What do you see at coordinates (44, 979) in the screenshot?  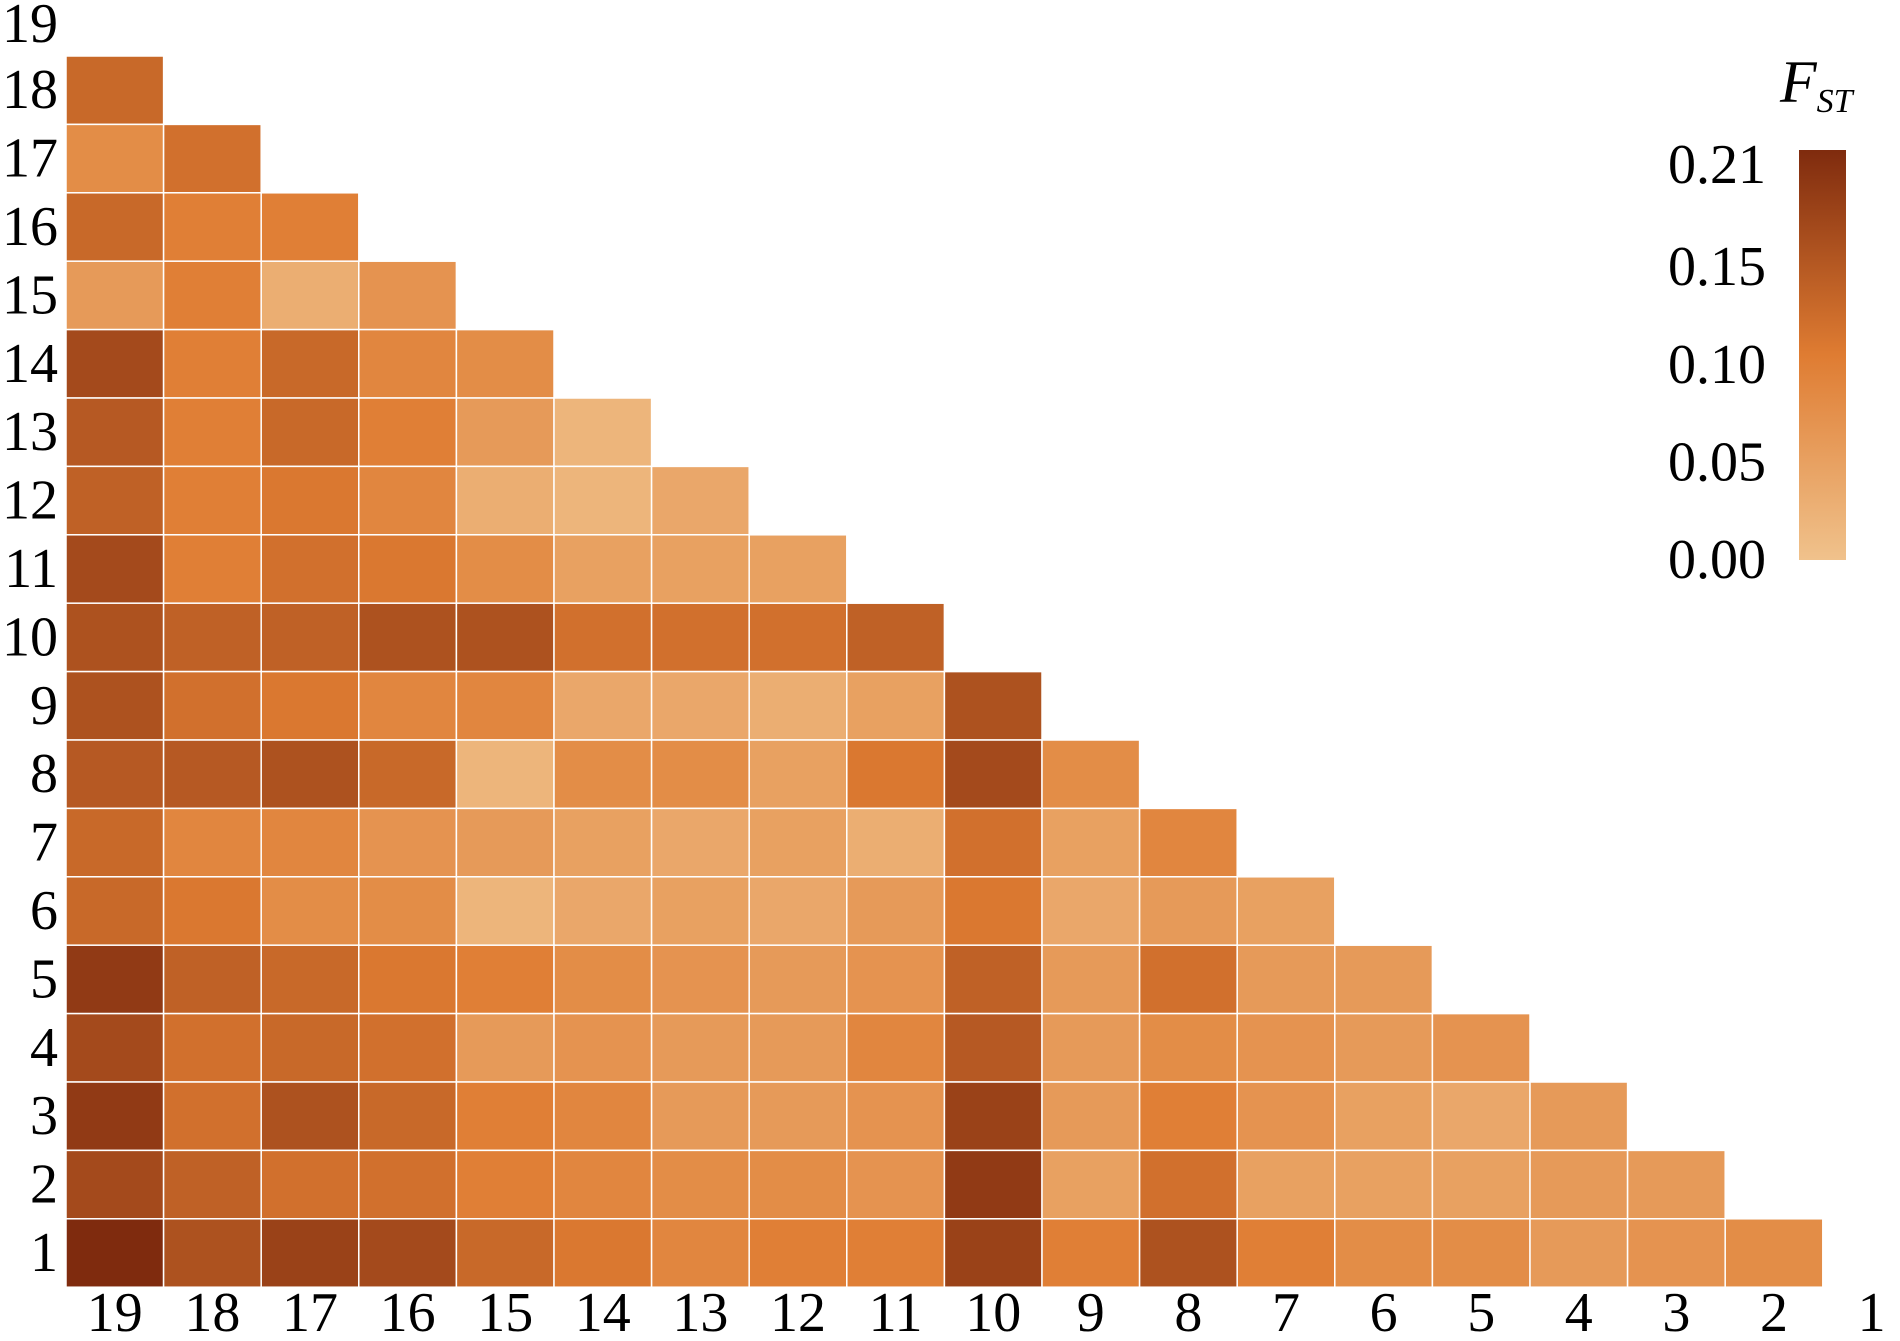 I see `y-tick-label: 5` at bounding box center [44, 979].